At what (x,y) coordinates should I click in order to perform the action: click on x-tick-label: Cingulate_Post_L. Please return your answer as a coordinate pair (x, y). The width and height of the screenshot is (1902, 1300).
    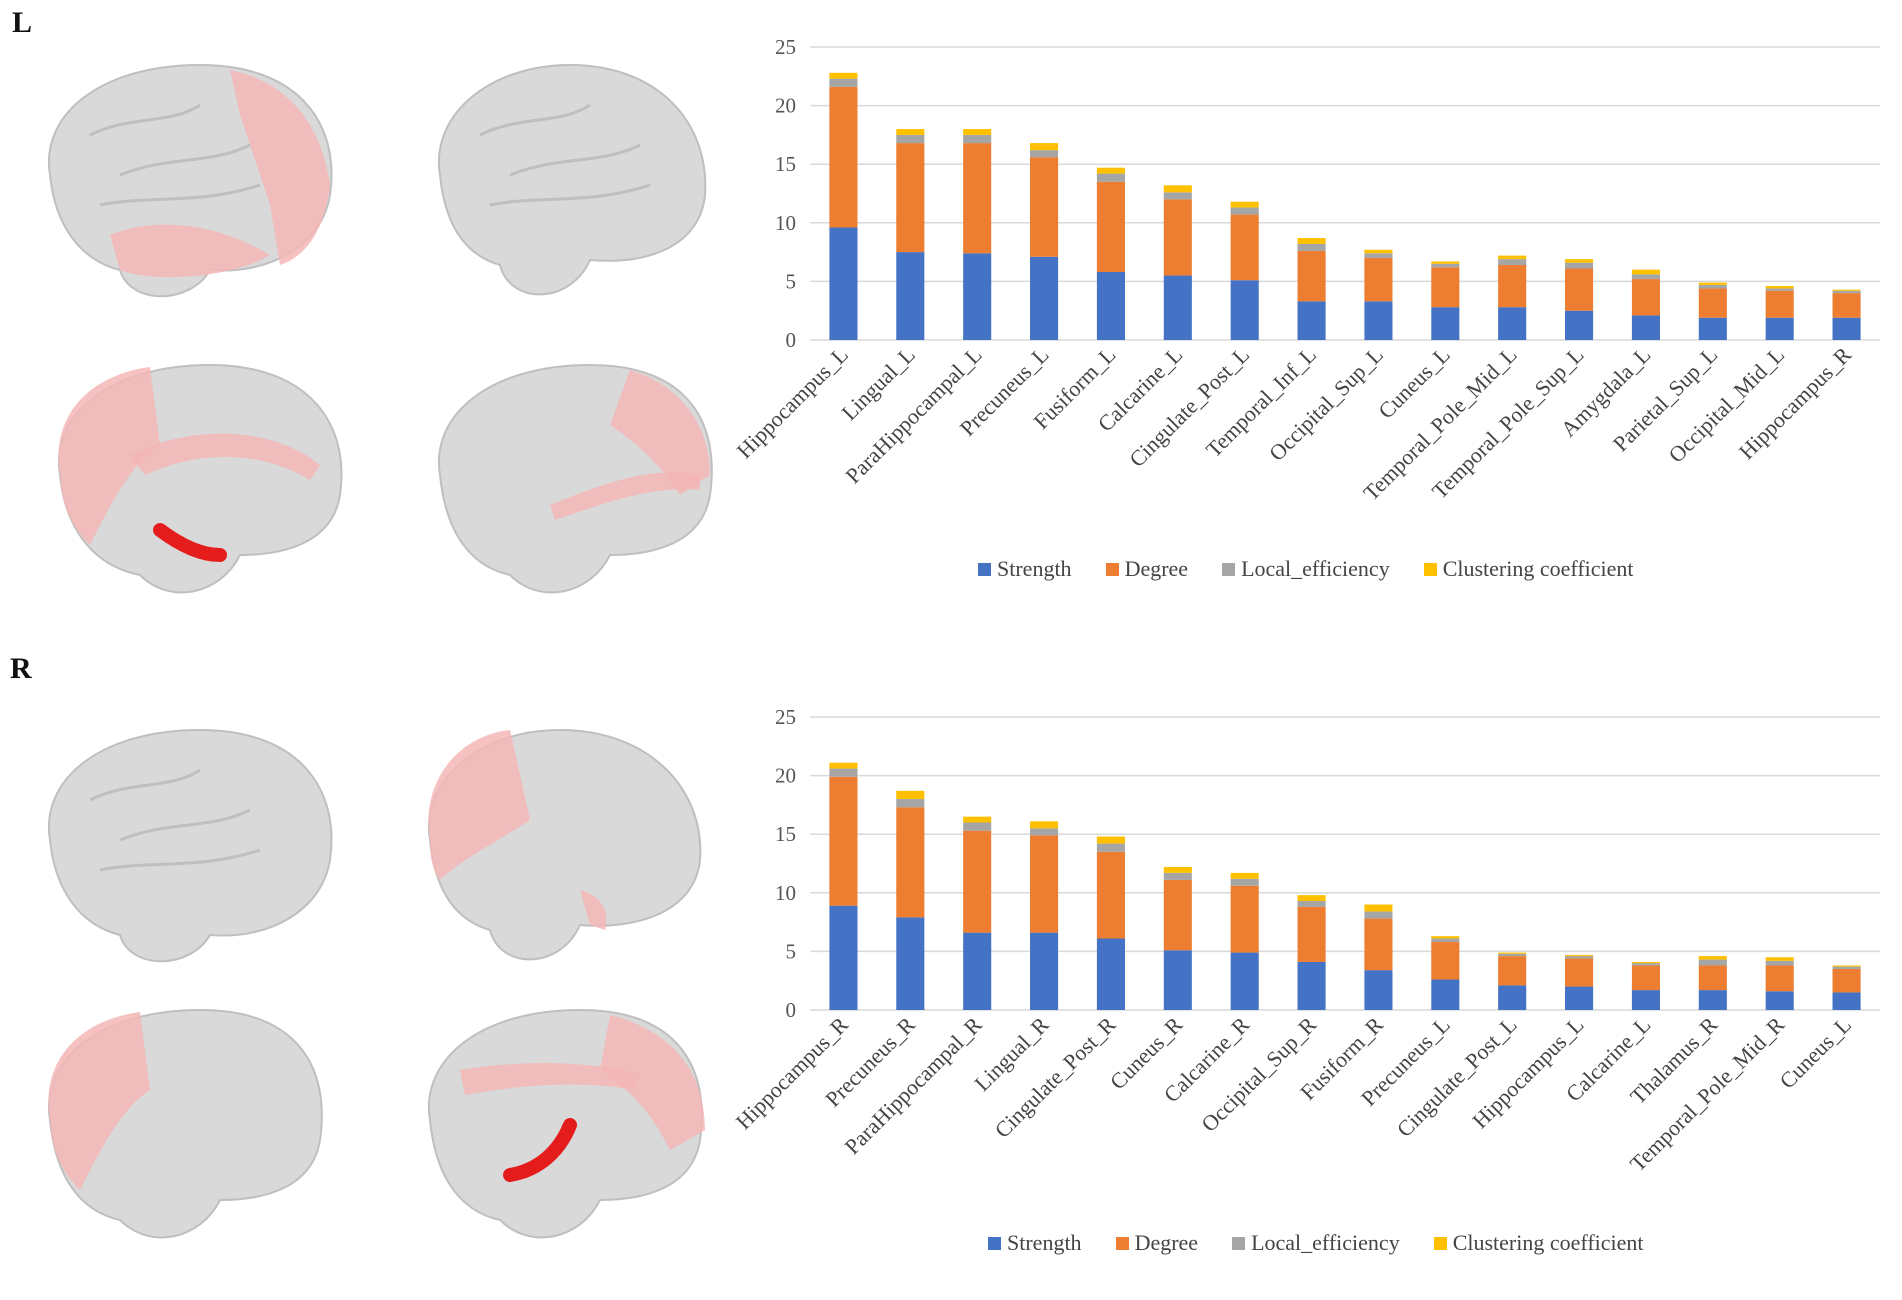
    Looking at the image, I should click on (1457, 1077).